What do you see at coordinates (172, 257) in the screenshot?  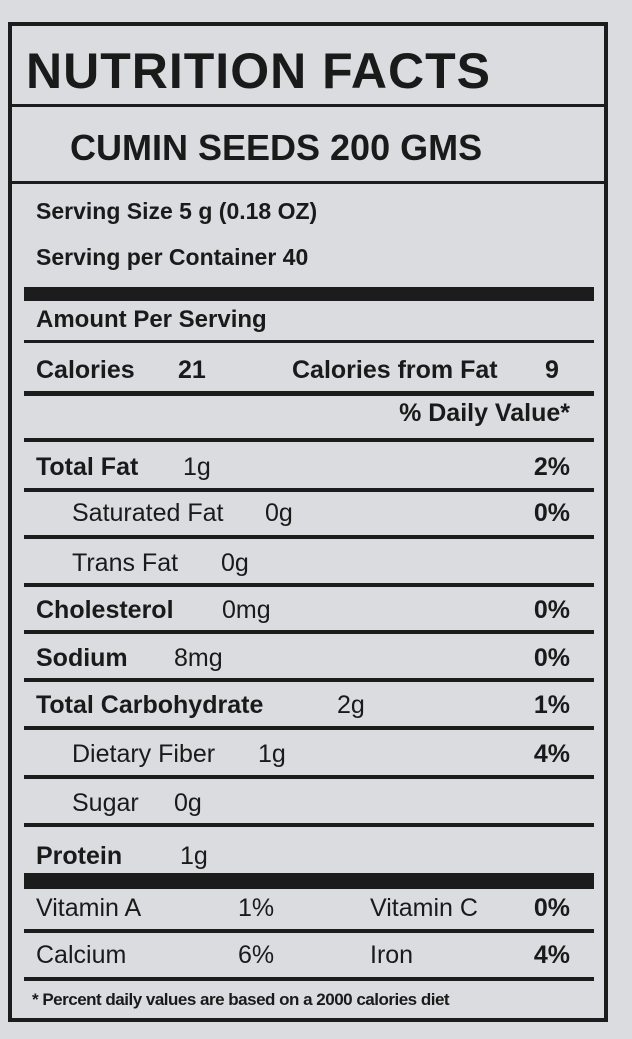 I see `servings-per-container: Serving per Container 40` at bounding box center [172, 257].